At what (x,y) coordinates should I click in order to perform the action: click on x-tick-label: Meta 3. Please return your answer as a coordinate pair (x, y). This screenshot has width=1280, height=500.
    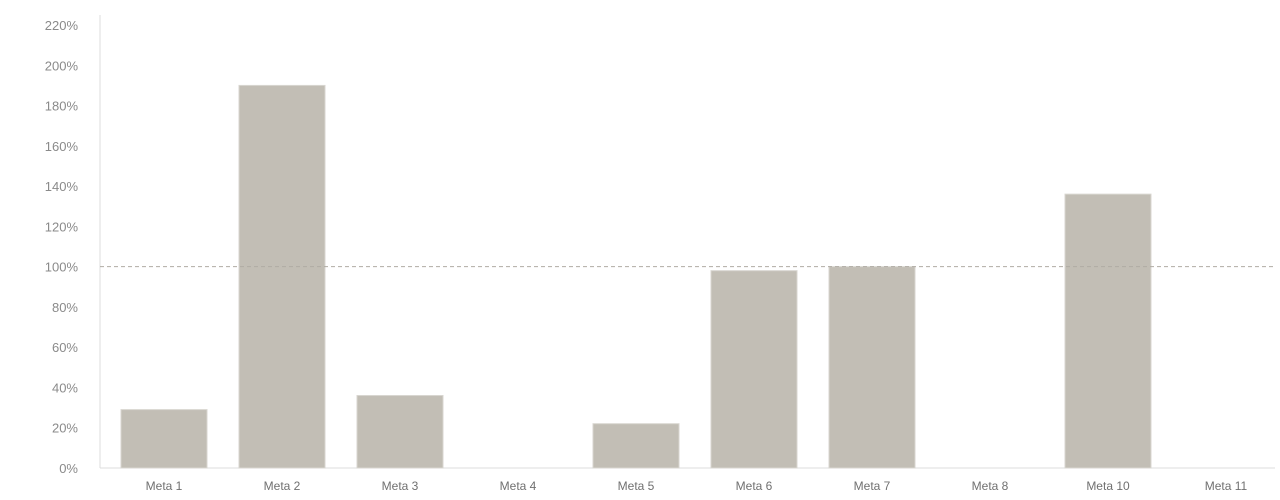
    Looking at the image, I should click on (400, 486).